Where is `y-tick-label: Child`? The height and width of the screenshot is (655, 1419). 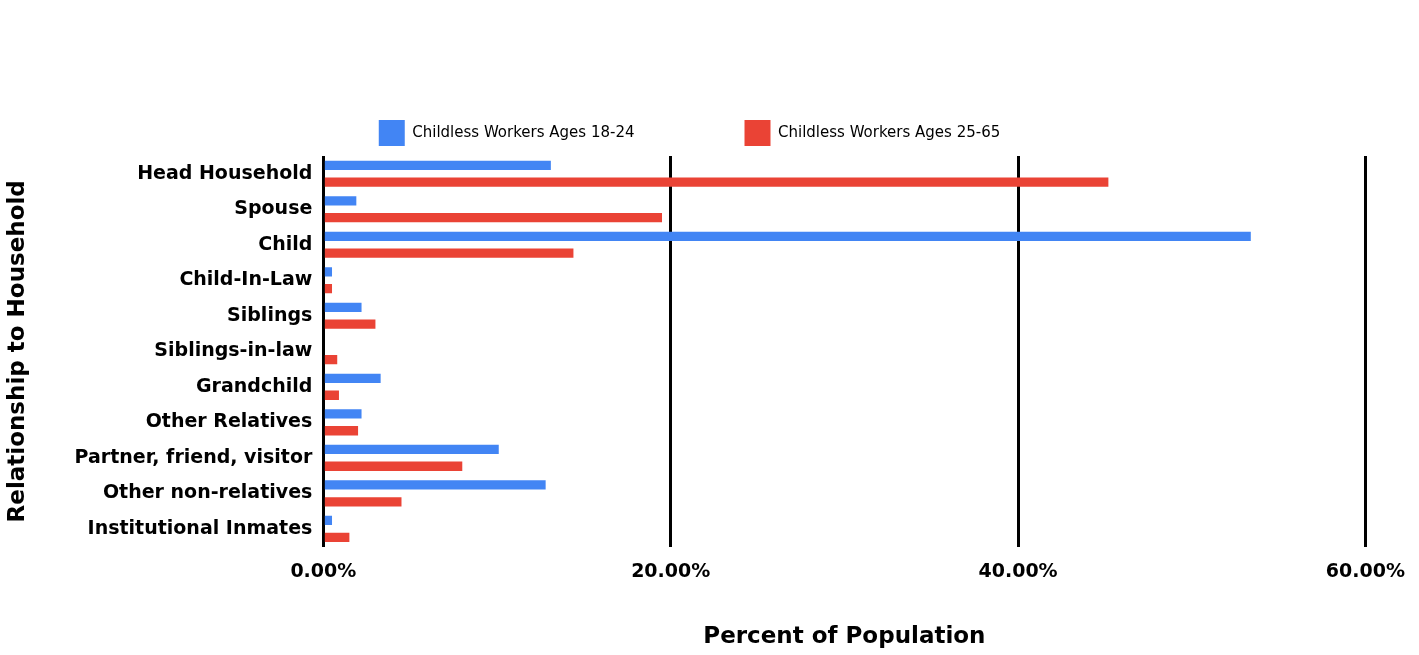 y-tick-label: Child is located at coordinates (285, 242).